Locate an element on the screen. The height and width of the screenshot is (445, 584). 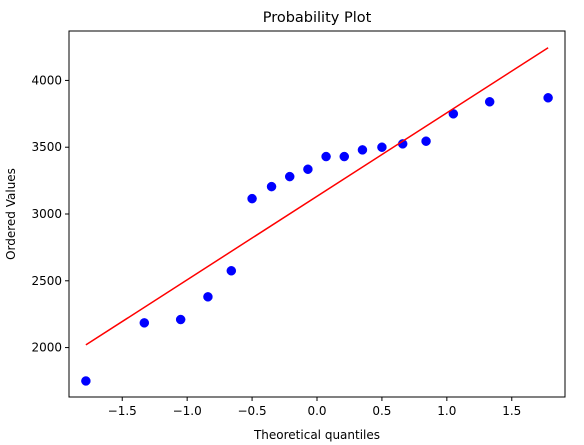
x-tick-label: 1.5 is located at coordinates (511, 411).